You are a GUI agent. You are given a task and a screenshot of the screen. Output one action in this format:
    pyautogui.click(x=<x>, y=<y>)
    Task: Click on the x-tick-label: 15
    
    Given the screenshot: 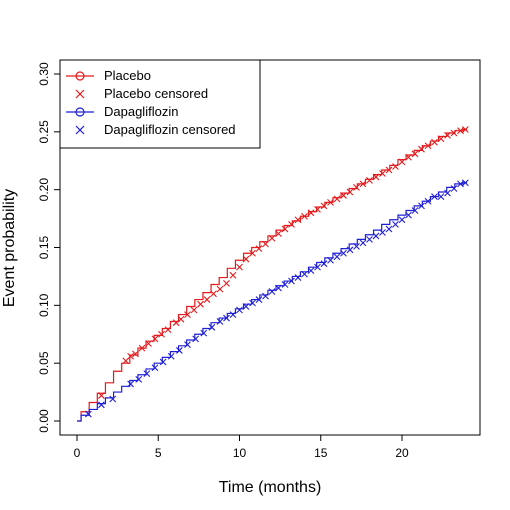 What is the action you would take?
    pyautogui.click(x=321, y=453)
    